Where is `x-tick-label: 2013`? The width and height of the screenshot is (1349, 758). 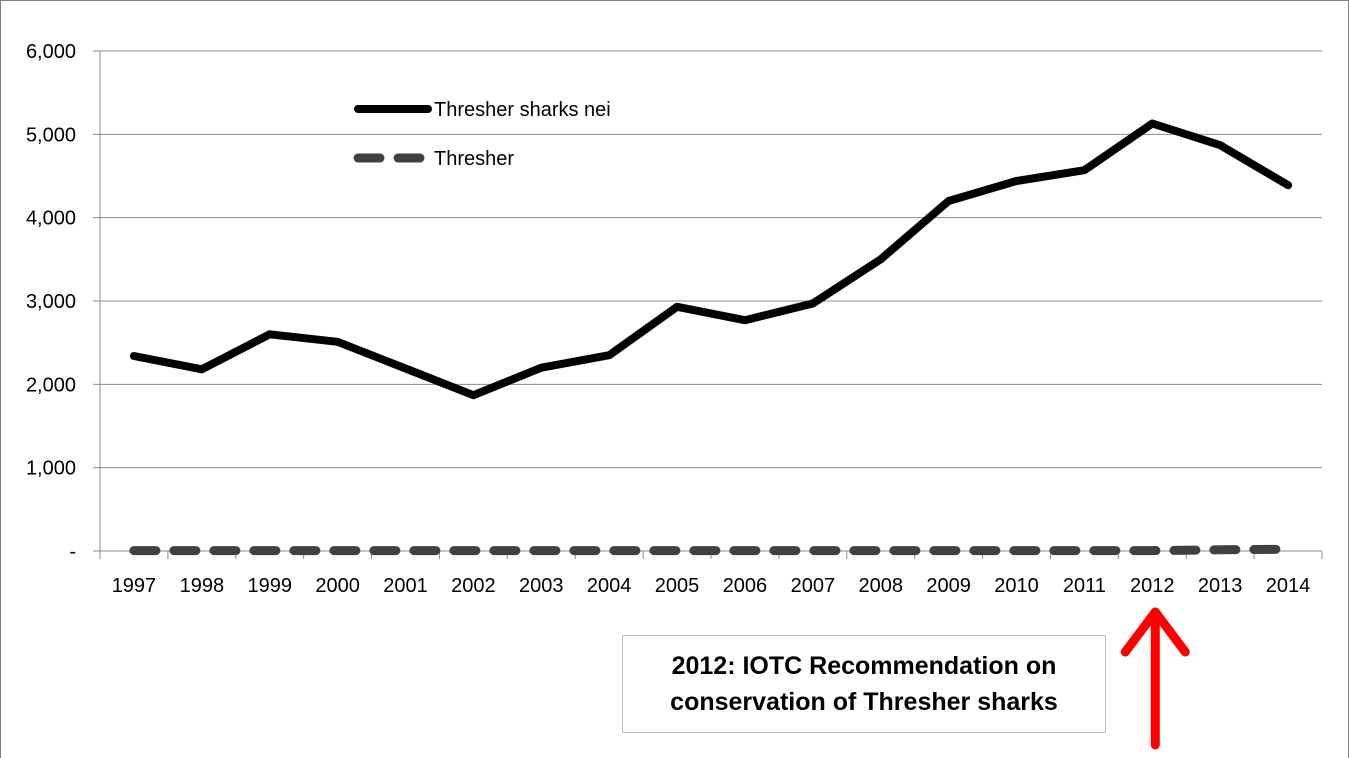
x-tick-label: 2013 is located at coordinates (1220, 586).